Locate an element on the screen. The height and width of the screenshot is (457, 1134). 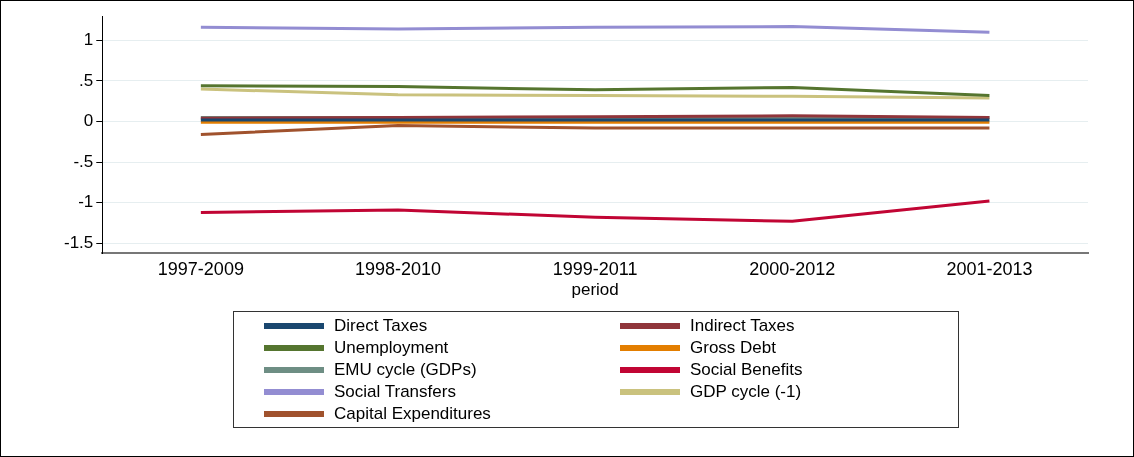
legend-label: Capital Expenditures is located at coordinates (412, 413).